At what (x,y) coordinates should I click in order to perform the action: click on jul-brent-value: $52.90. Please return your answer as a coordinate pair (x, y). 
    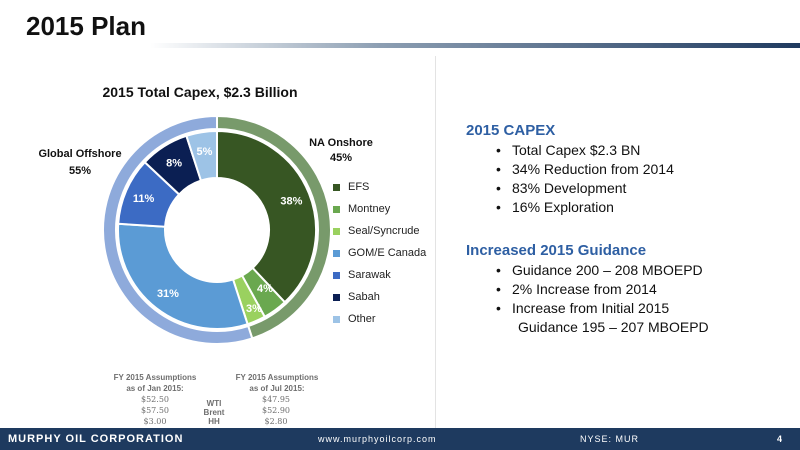
    Looking at the image, I should click on (276, 410).